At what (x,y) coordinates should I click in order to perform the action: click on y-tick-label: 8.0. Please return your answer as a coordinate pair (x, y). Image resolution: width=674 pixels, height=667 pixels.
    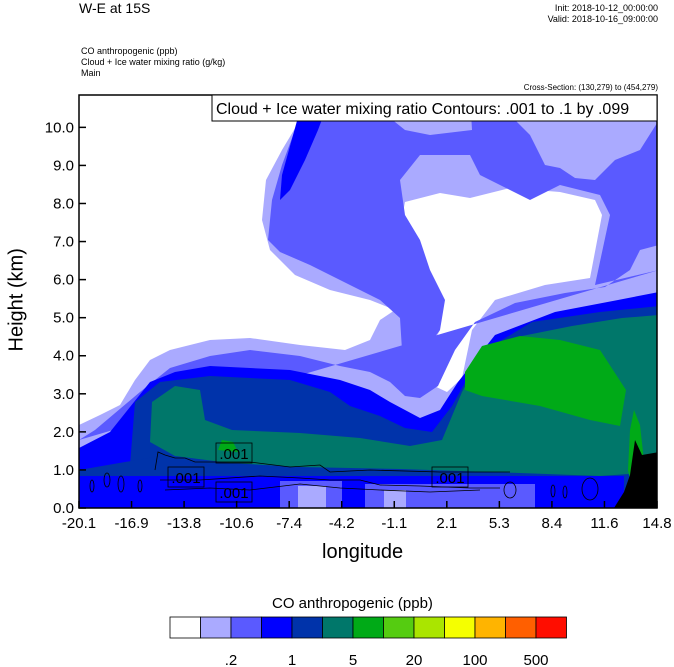
    Looking at the image, I should click on (63, 203).